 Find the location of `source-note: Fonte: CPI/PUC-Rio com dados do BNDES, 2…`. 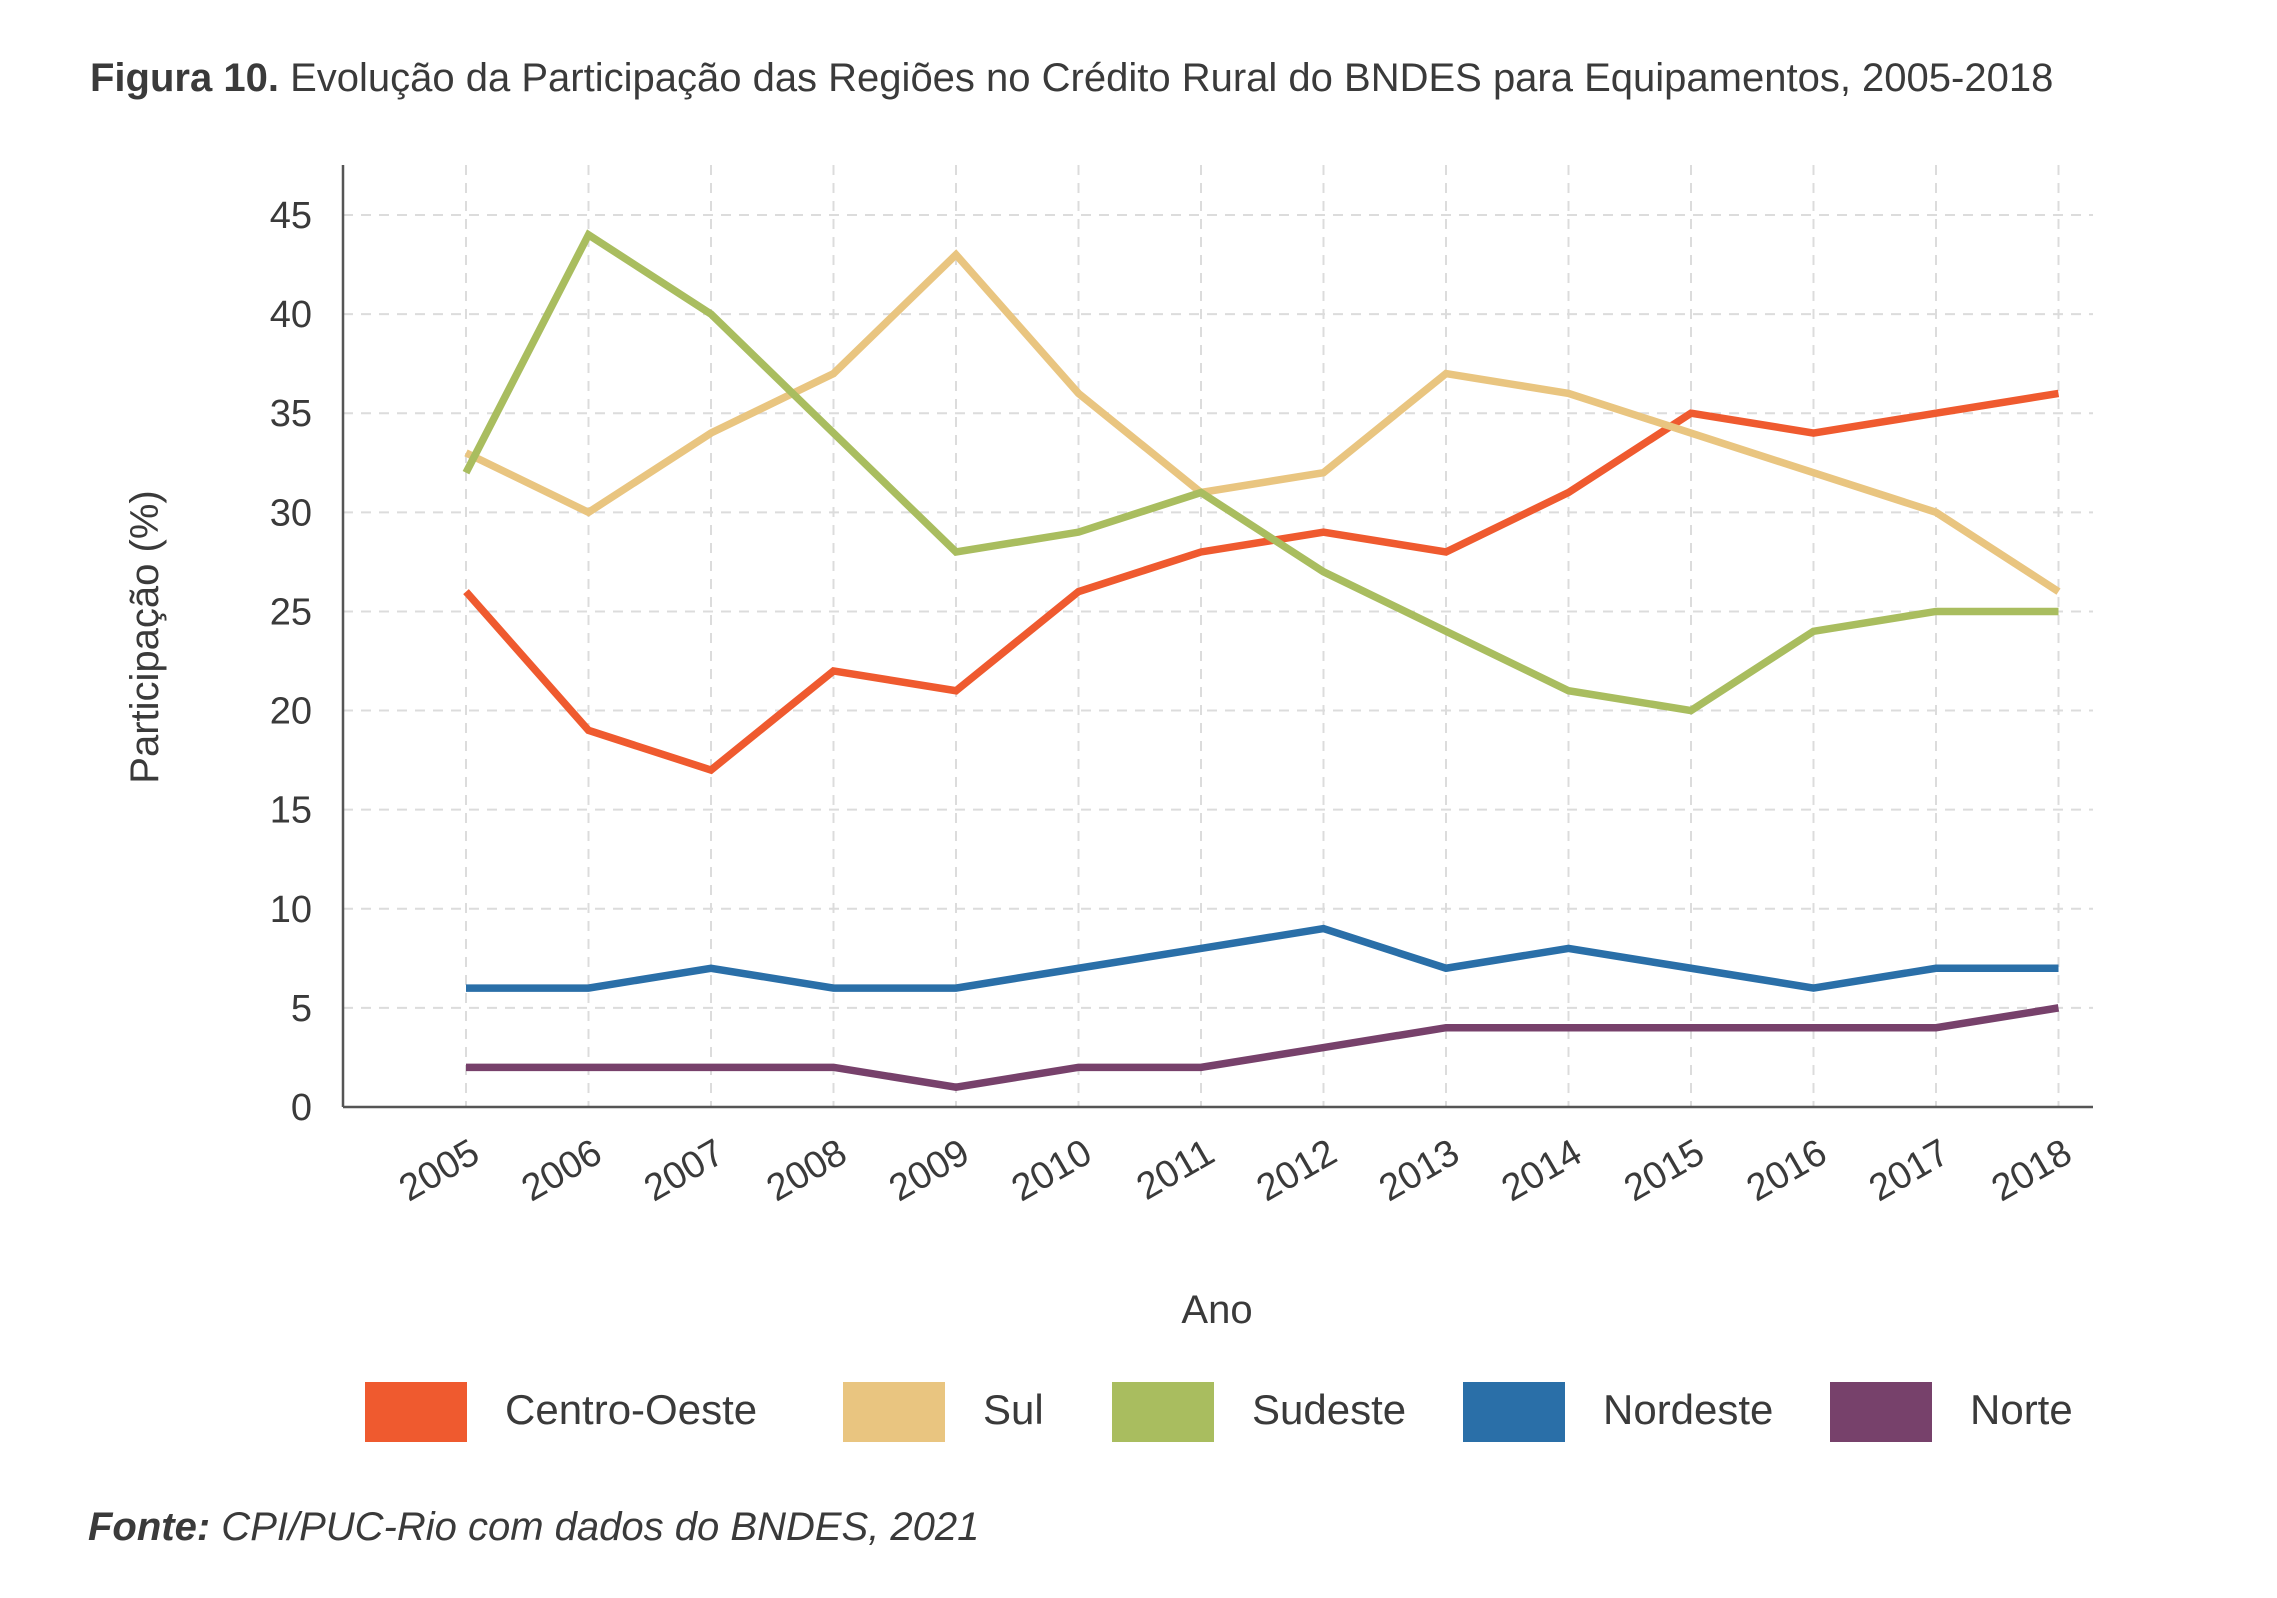

source-note: Fonte: CPI/PUC-Rio com dados do BNDES, 2… is located at coordinates (533, 1527).